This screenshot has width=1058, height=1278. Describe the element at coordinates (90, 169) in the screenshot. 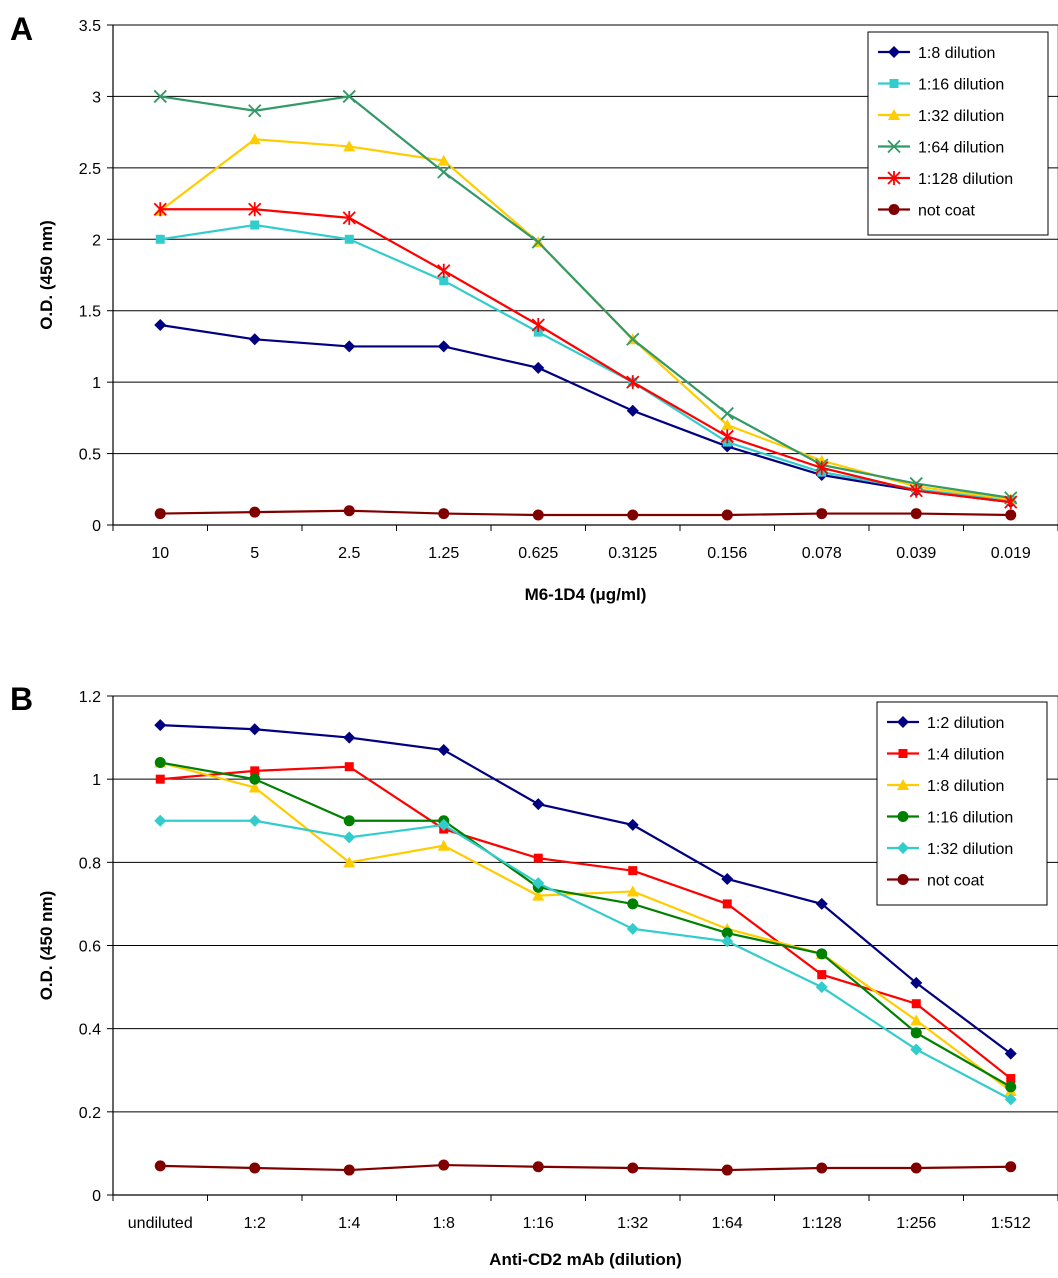

I see `y-tick-label: 2.5` at that location.